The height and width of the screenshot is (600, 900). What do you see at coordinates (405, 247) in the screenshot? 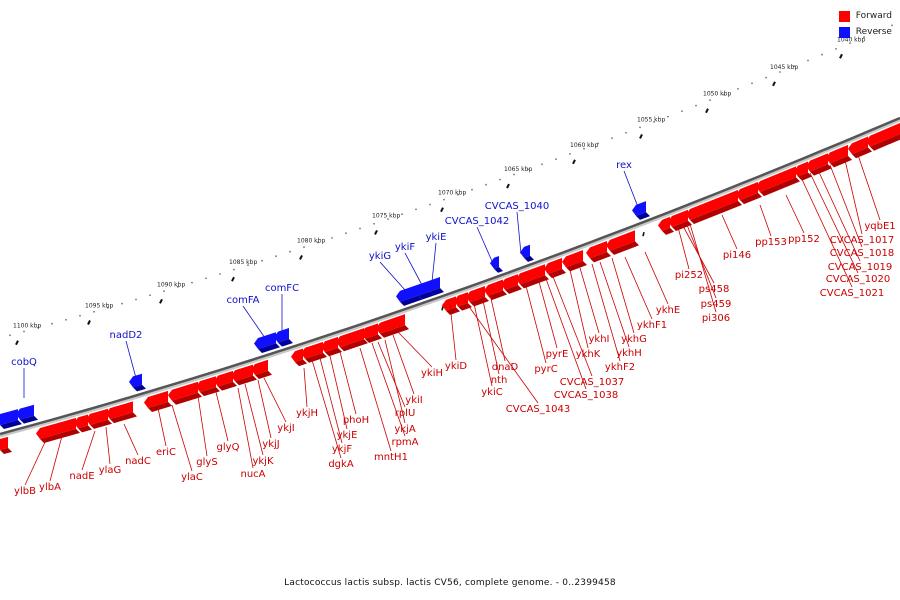
I see `gene-label-ykif: ykiF` at bounding box center [405, 247].